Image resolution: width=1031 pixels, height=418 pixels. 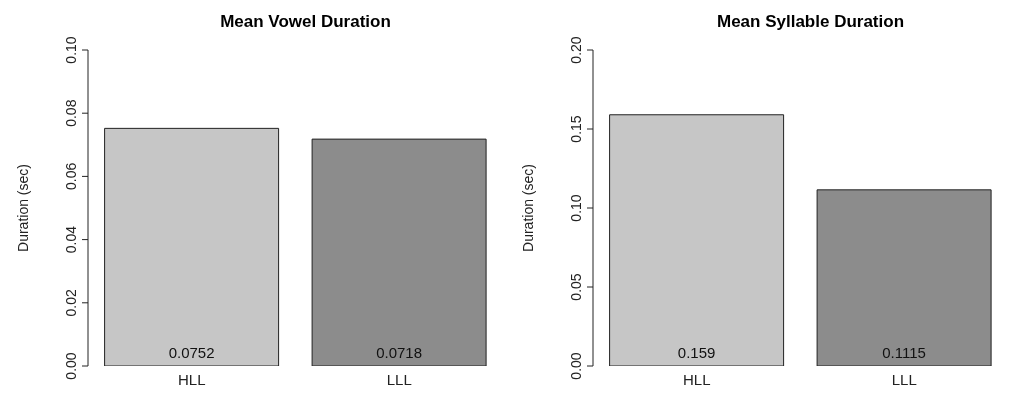 What do you see at coordinates (399, 352) in the screenshot?
I see `data-label: 0.0718` at bounding box center [399, 352].